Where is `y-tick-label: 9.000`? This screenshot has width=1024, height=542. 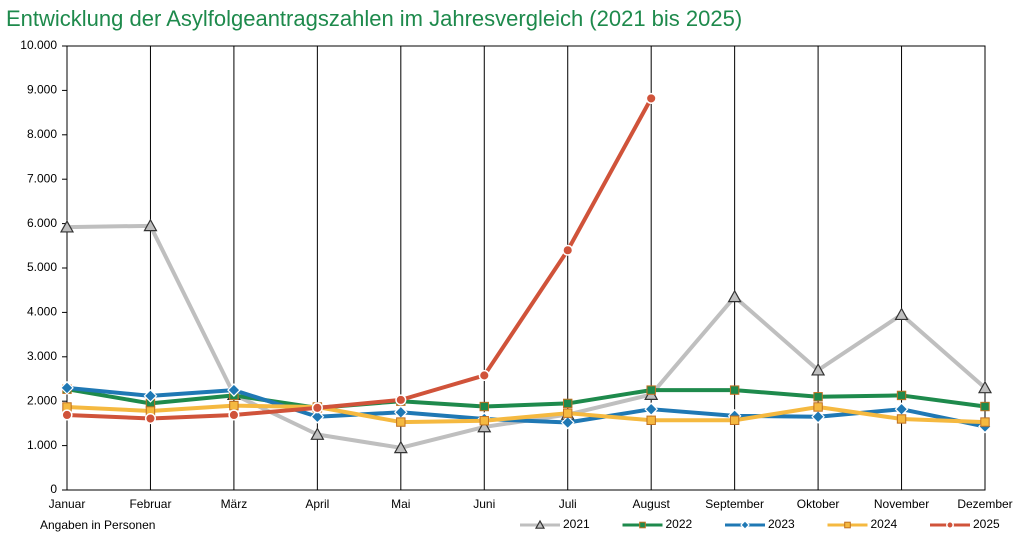
y-tick-label: 9.000 is located at coordinates (42, 90).